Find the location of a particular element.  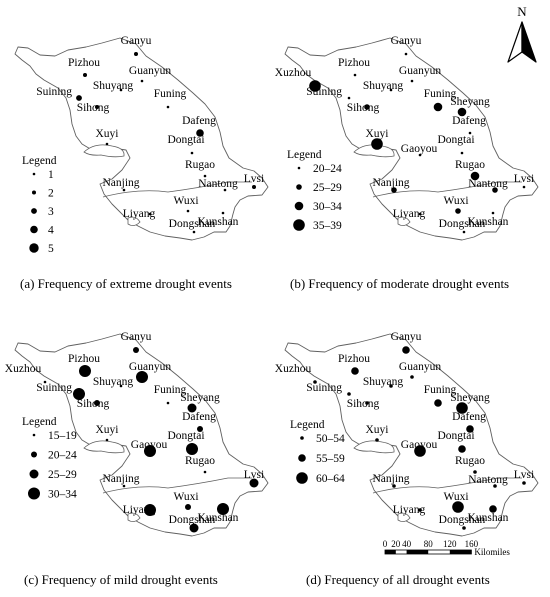

legend-label-55-59: 55–59 is located at coordinates (330, 459).